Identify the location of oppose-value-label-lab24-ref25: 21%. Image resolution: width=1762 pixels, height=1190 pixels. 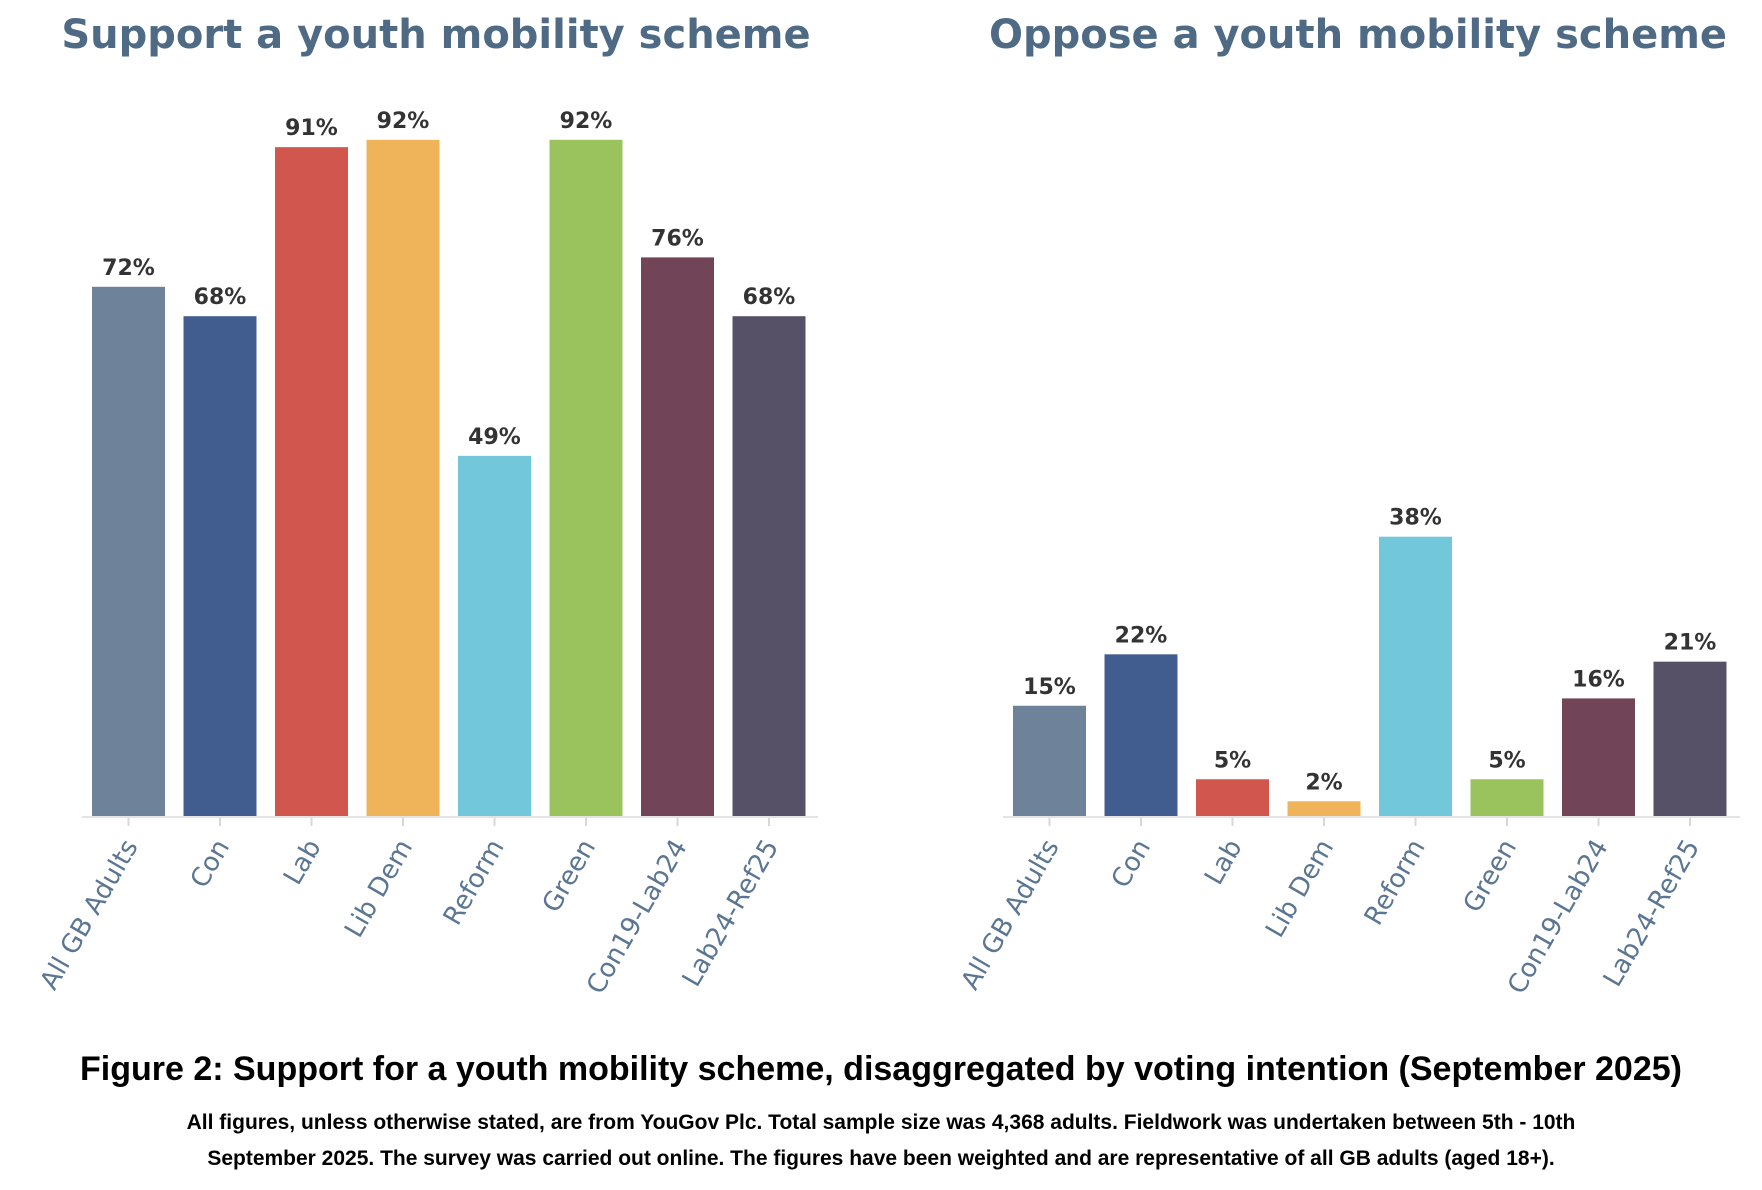
(1690, 643).